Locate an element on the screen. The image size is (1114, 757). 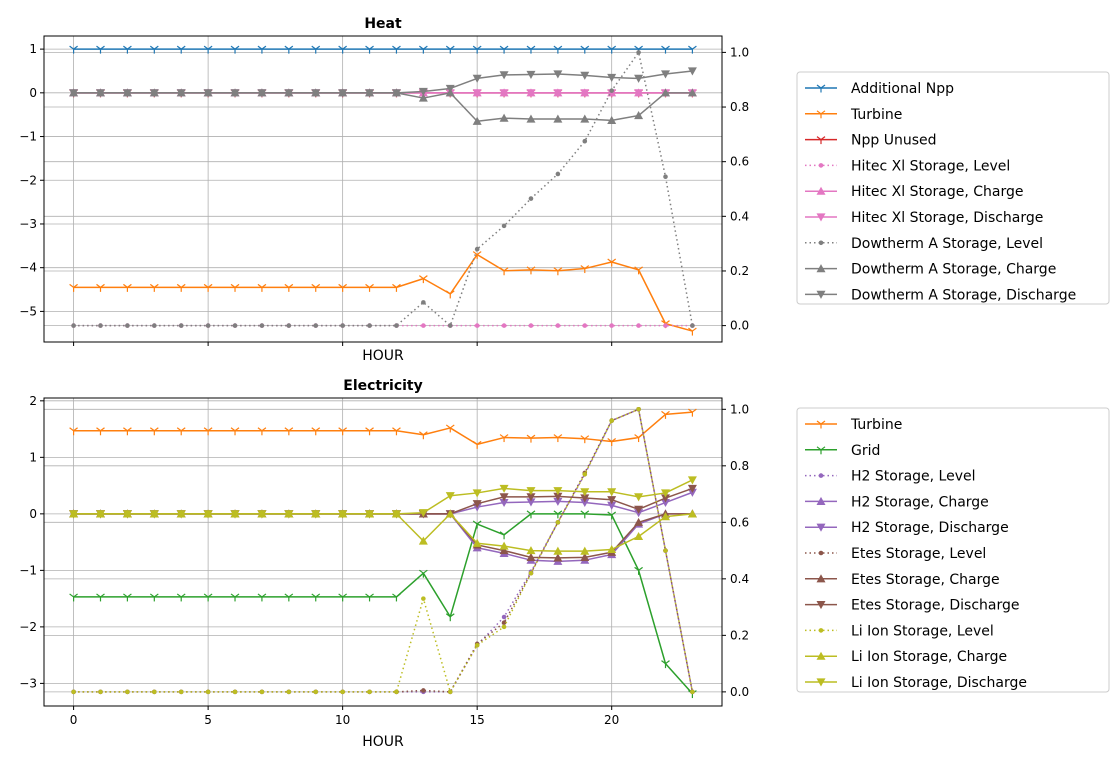
chart-heat-y2-ticks: 0.0 0.2 0.4 0.6 0.8 1.0 is located at coordinates (735, 189).